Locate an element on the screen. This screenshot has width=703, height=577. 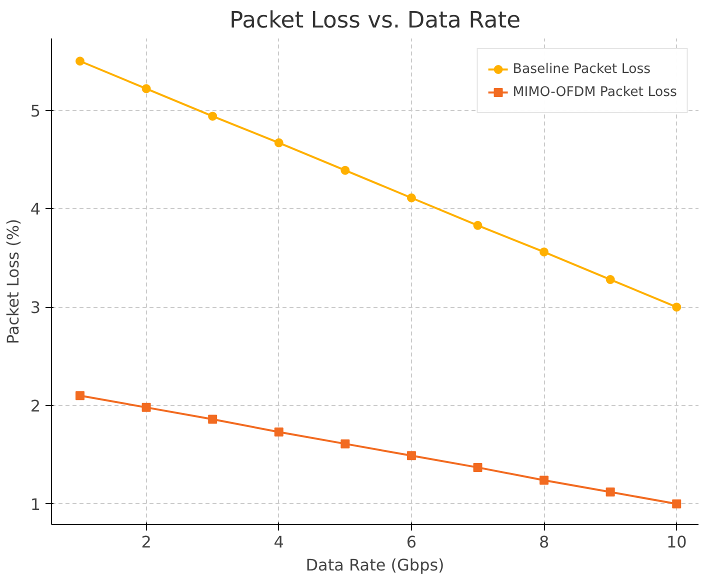
y-tick-label: 4 is located at coordinates (35, 209).